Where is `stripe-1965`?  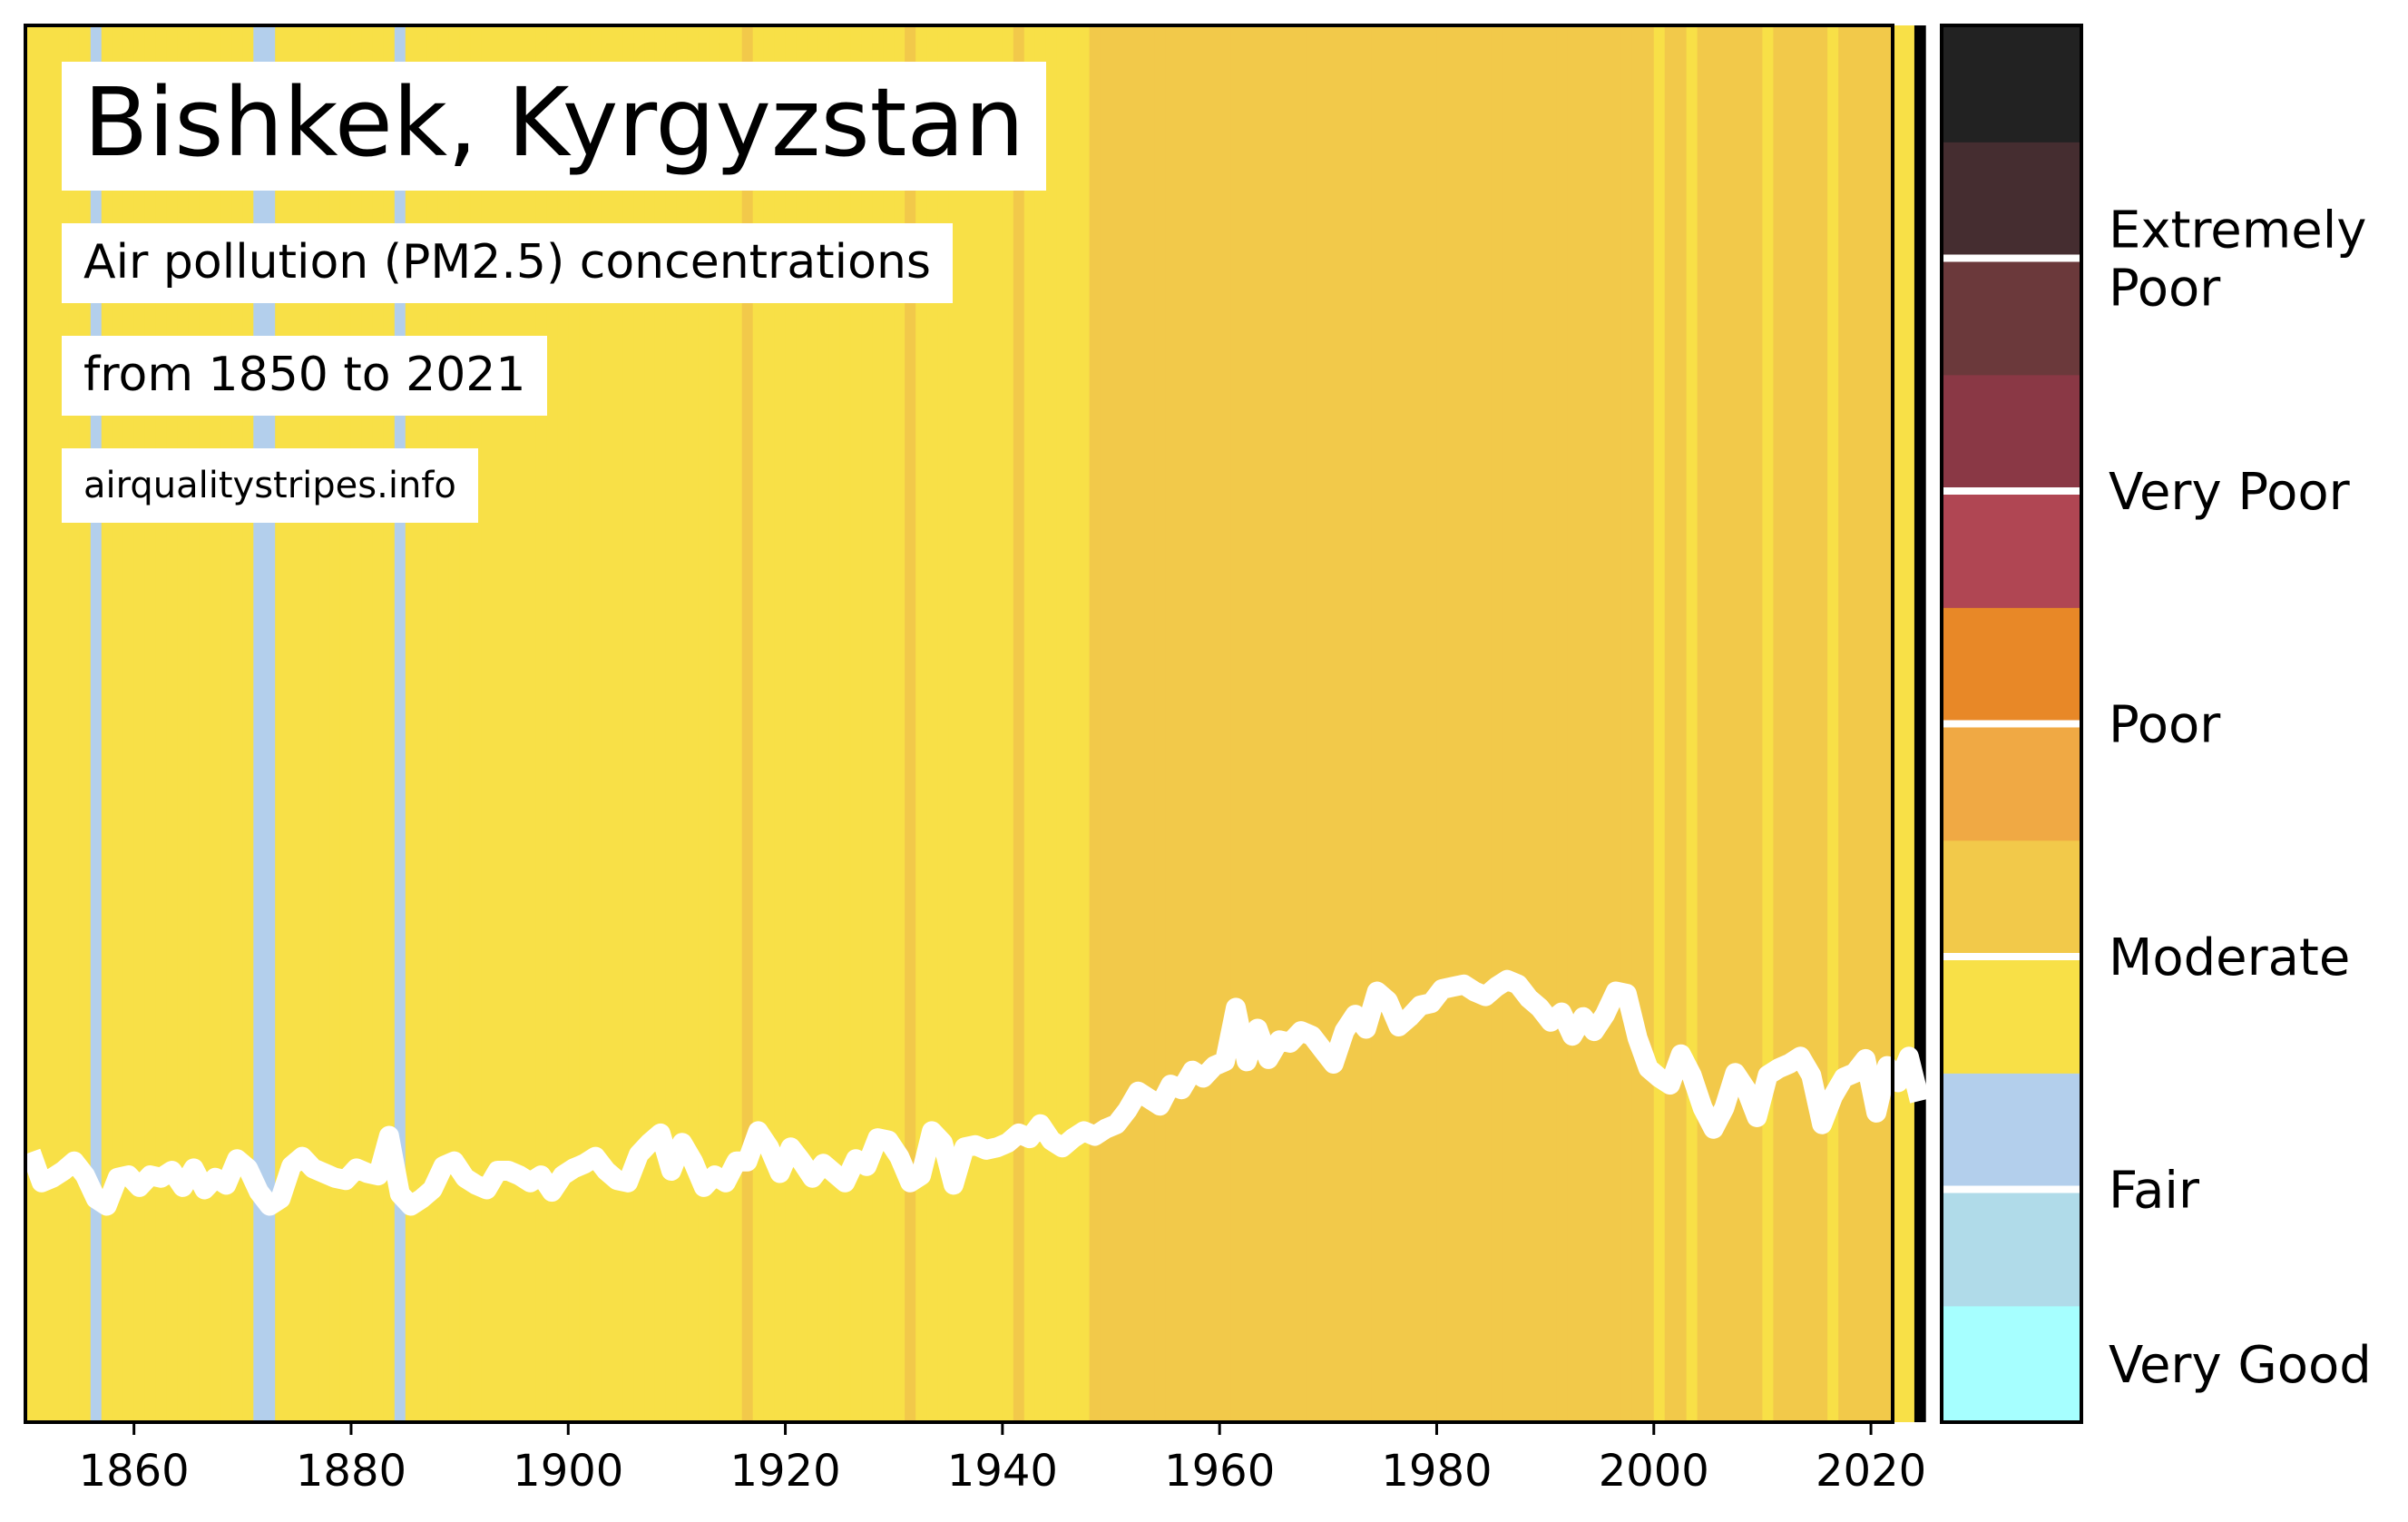
stripe-1965 is located at coordinates (1280, 723).